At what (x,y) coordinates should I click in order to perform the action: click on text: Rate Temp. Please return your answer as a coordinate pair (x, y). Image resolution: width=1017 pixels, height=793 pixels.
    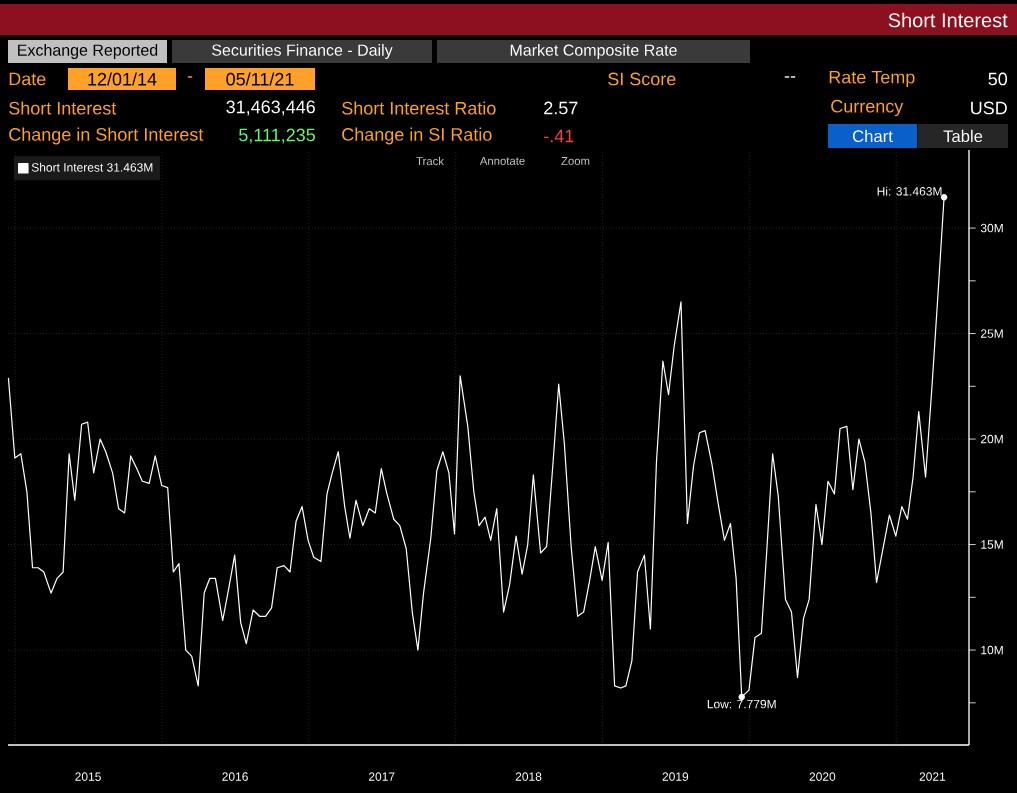
    Looking at the image, I should click on (872, 79).